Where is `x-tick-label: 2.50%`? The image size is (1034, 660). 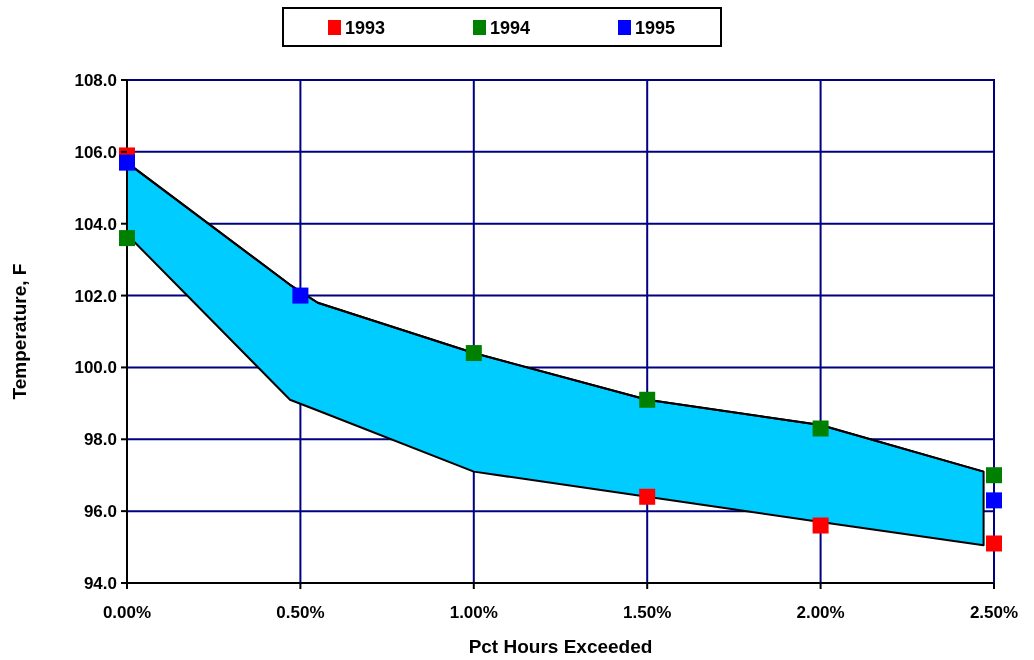 x-tick-label: 2.50% is located at coordinates (994, 612).